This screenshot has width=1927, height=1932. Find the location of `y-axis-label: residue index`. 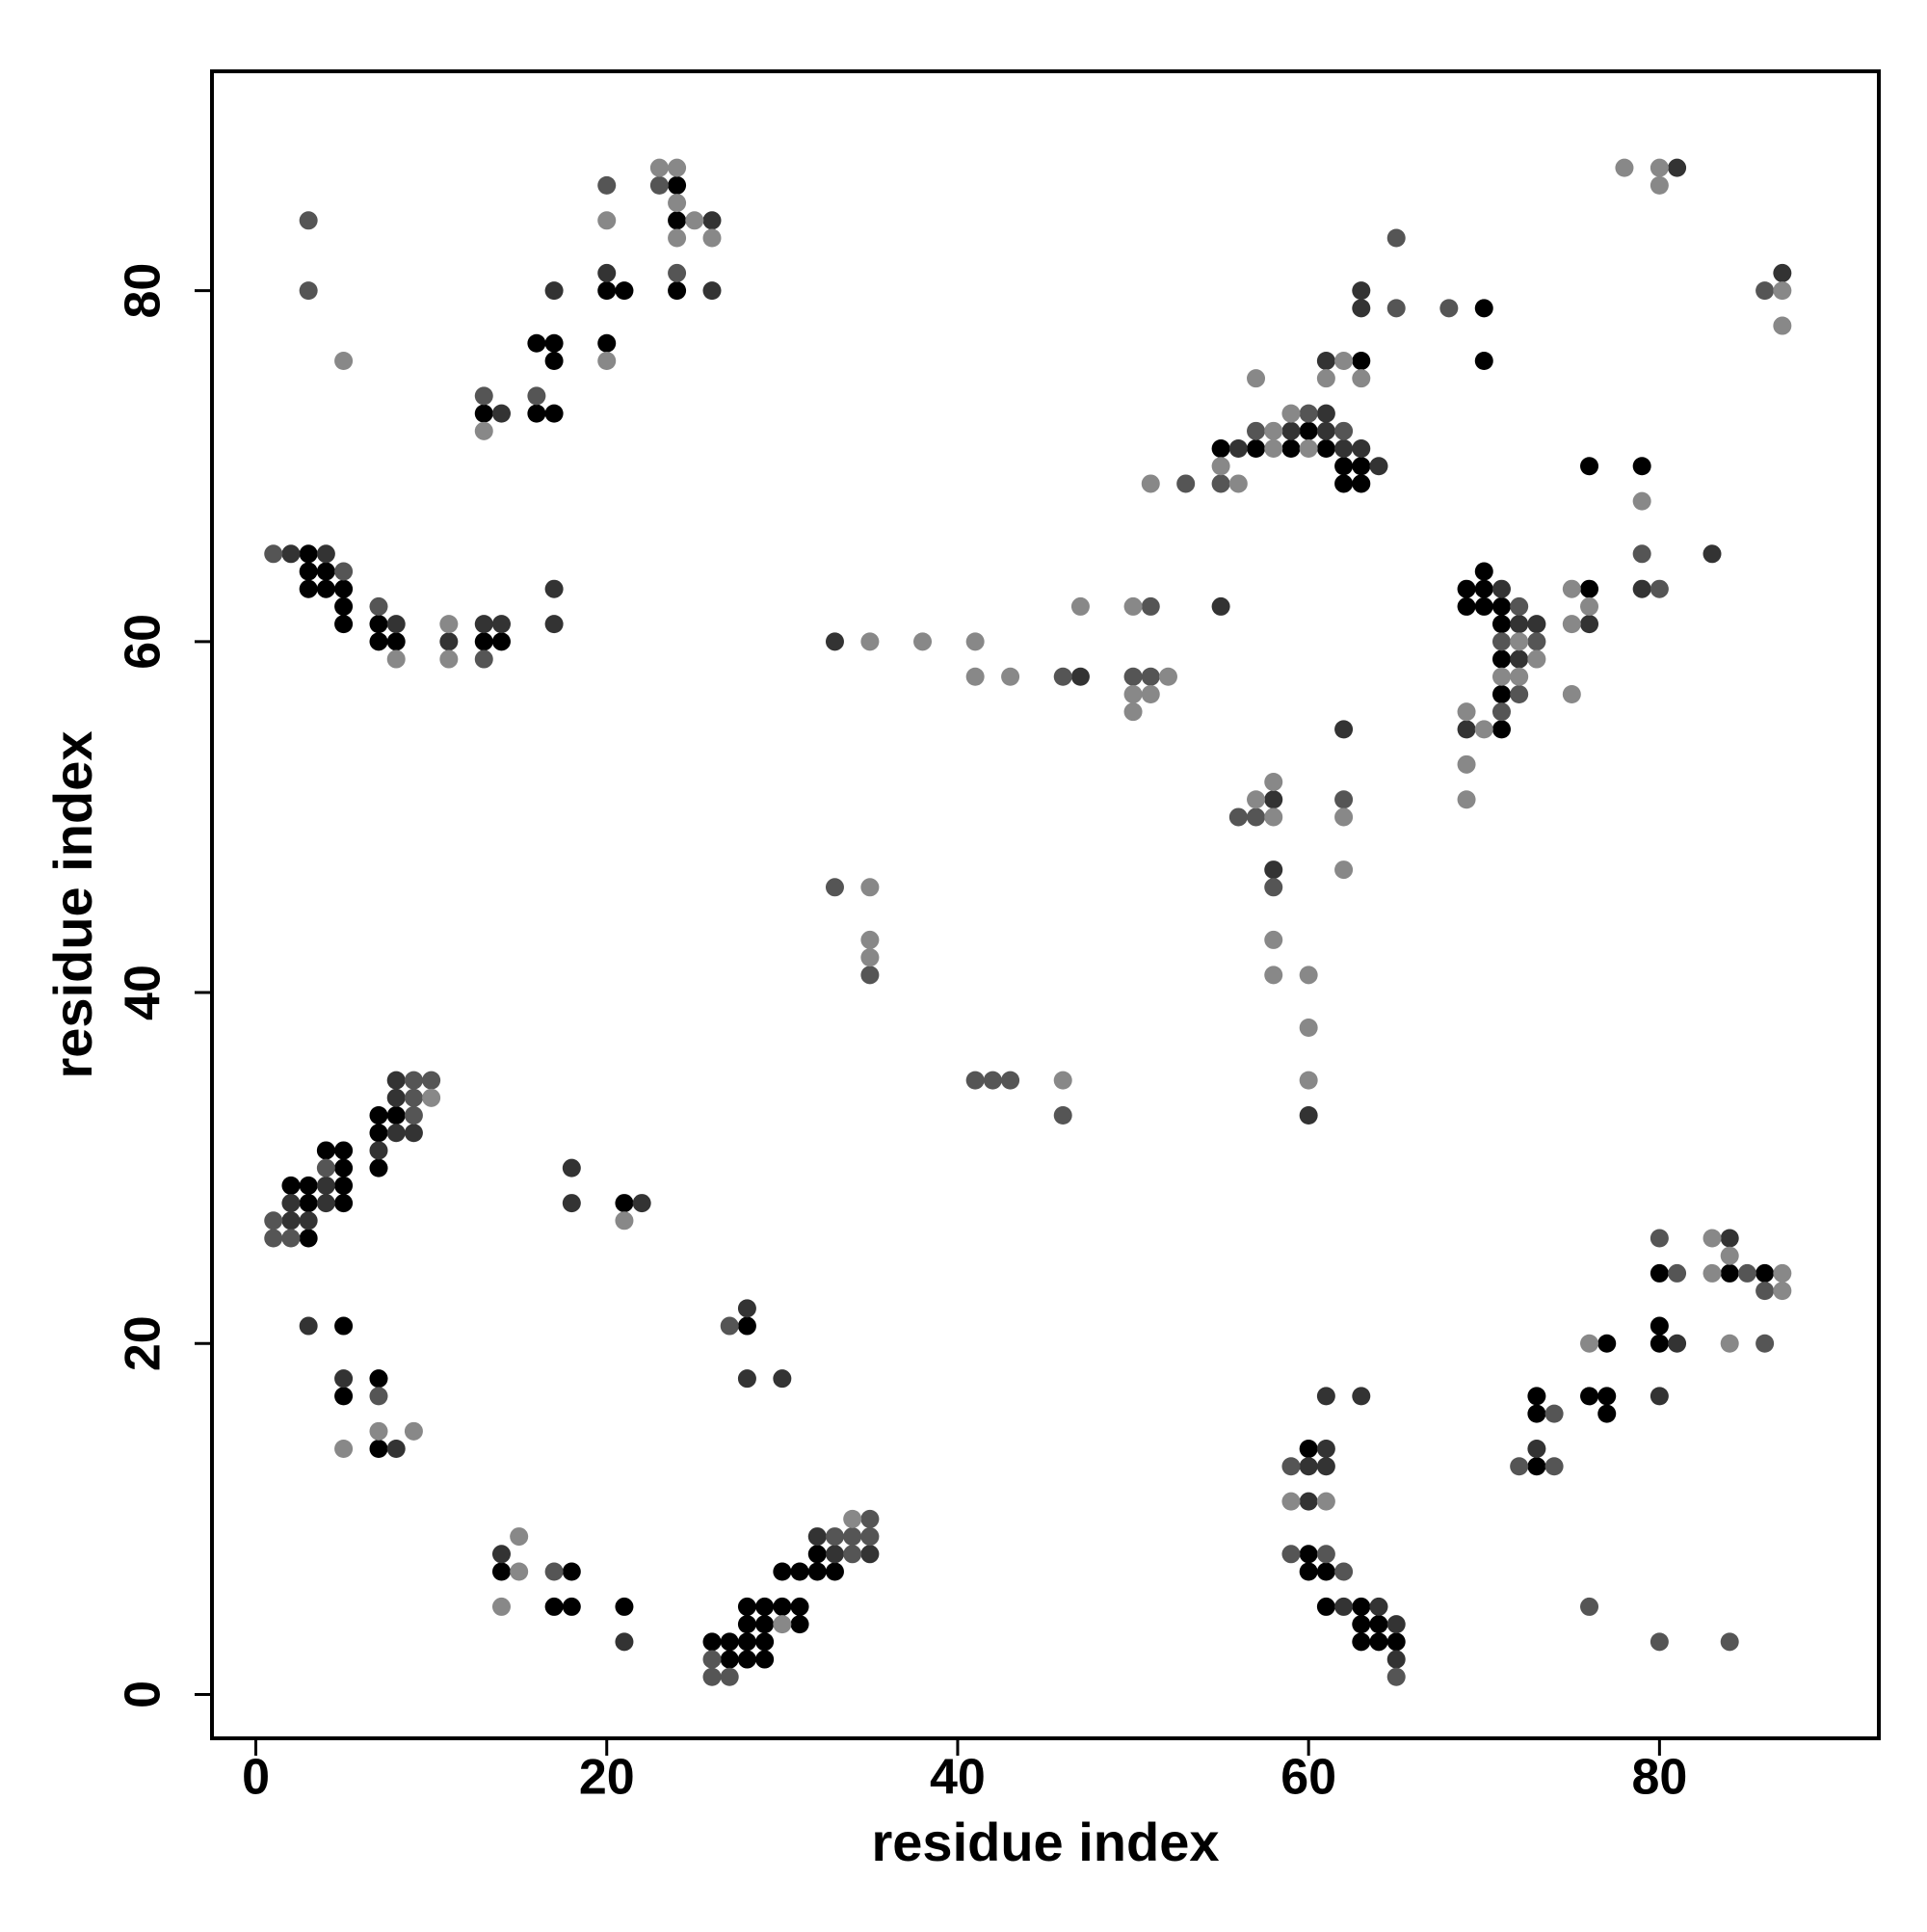

y-axis-label: residue index is located at coordinates (72, 904).